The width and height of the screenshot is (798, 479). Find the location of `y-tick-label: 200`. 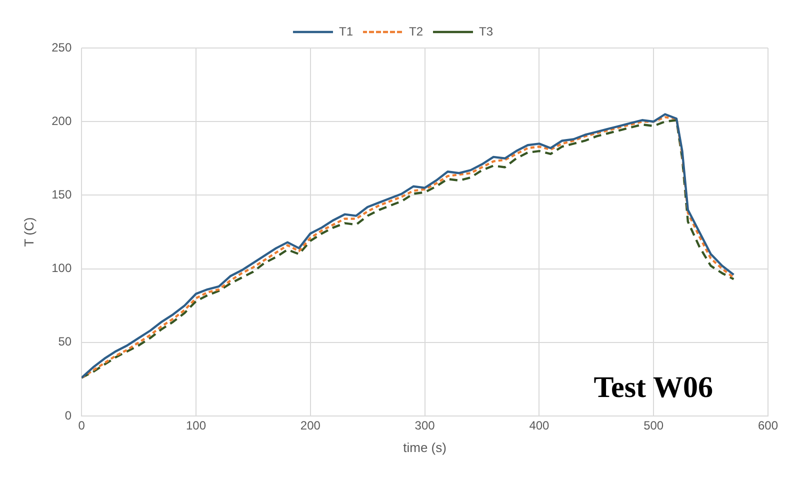

y-tick-label: 200 is located at coordinates (62, 121).